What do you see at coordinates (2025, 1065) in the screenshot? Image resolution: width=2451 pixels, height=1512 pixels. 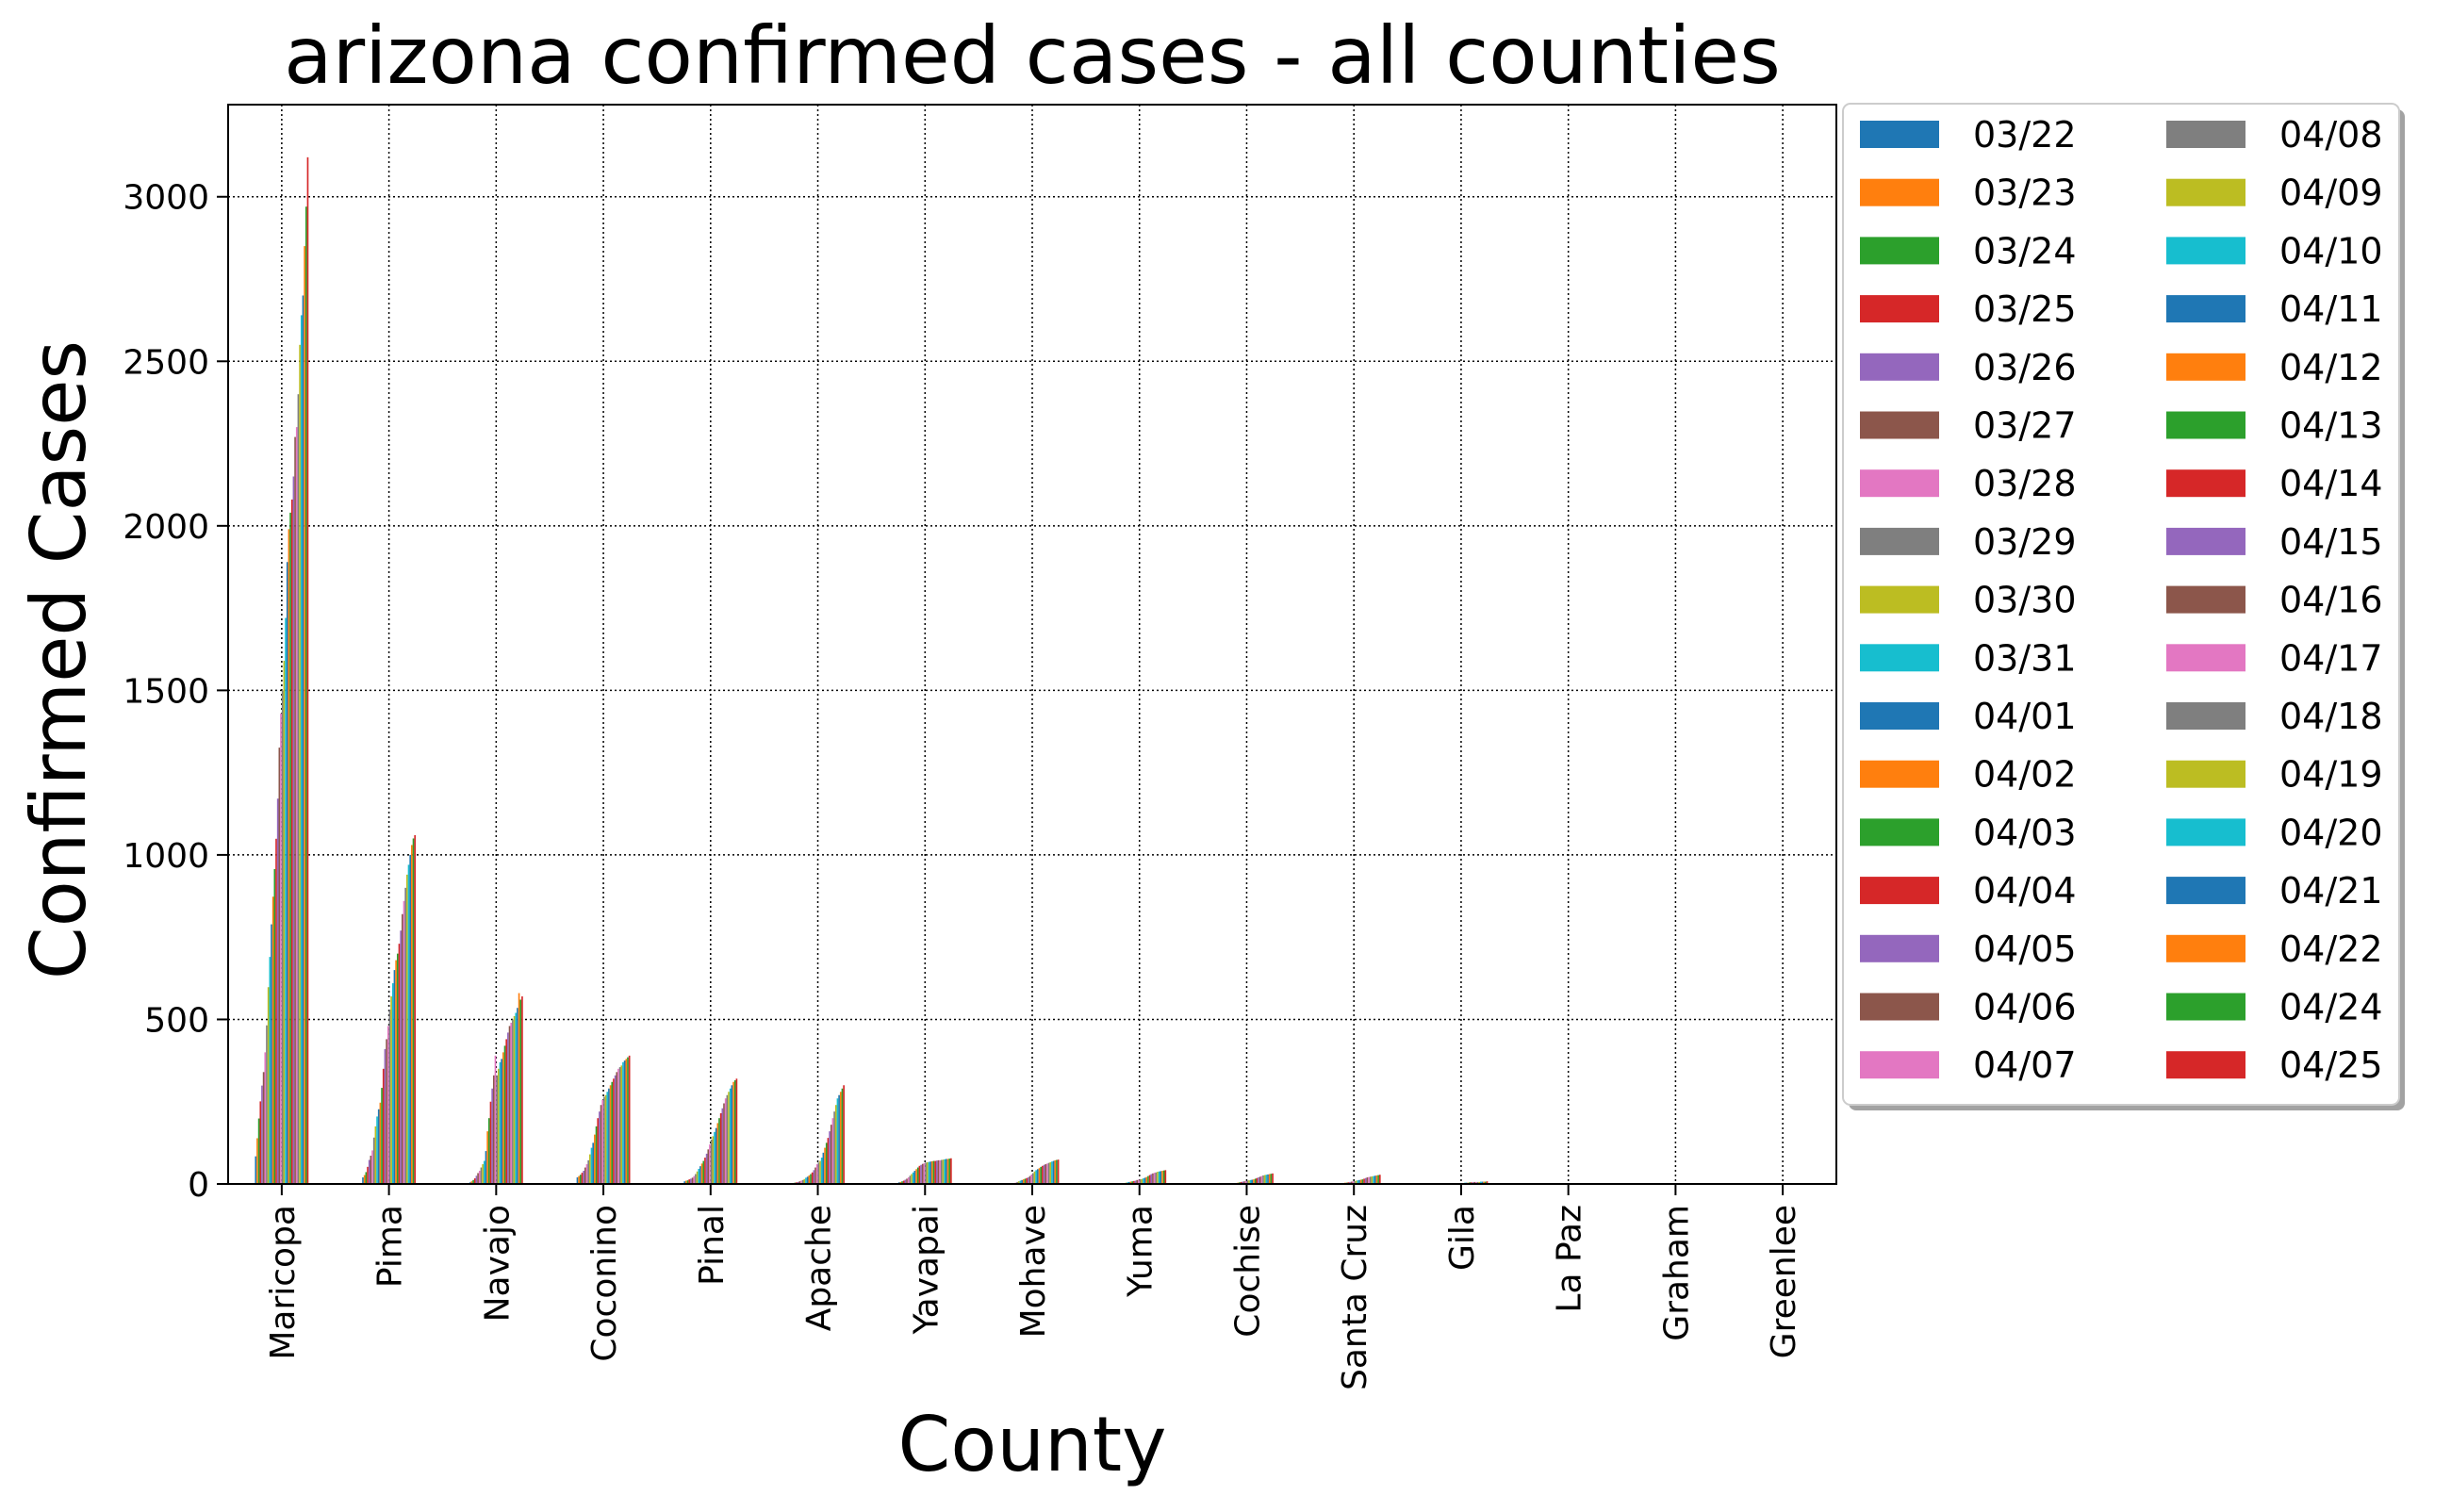 I see `legend-label: 04/07` at bounding box center [2025, 1065].